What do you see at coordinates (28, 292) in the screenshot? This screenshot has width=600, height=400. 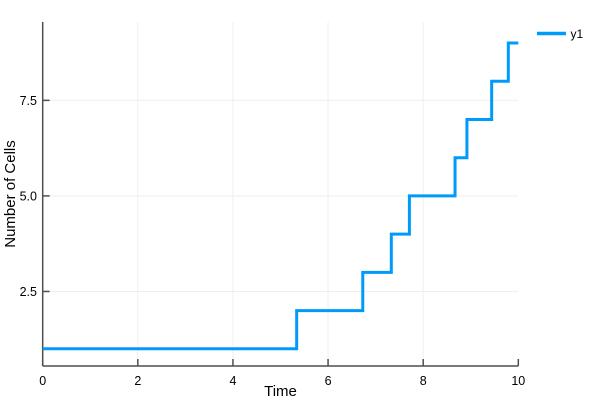 I see `y-tick-label: 2.5` at bounding box center [28, 292].